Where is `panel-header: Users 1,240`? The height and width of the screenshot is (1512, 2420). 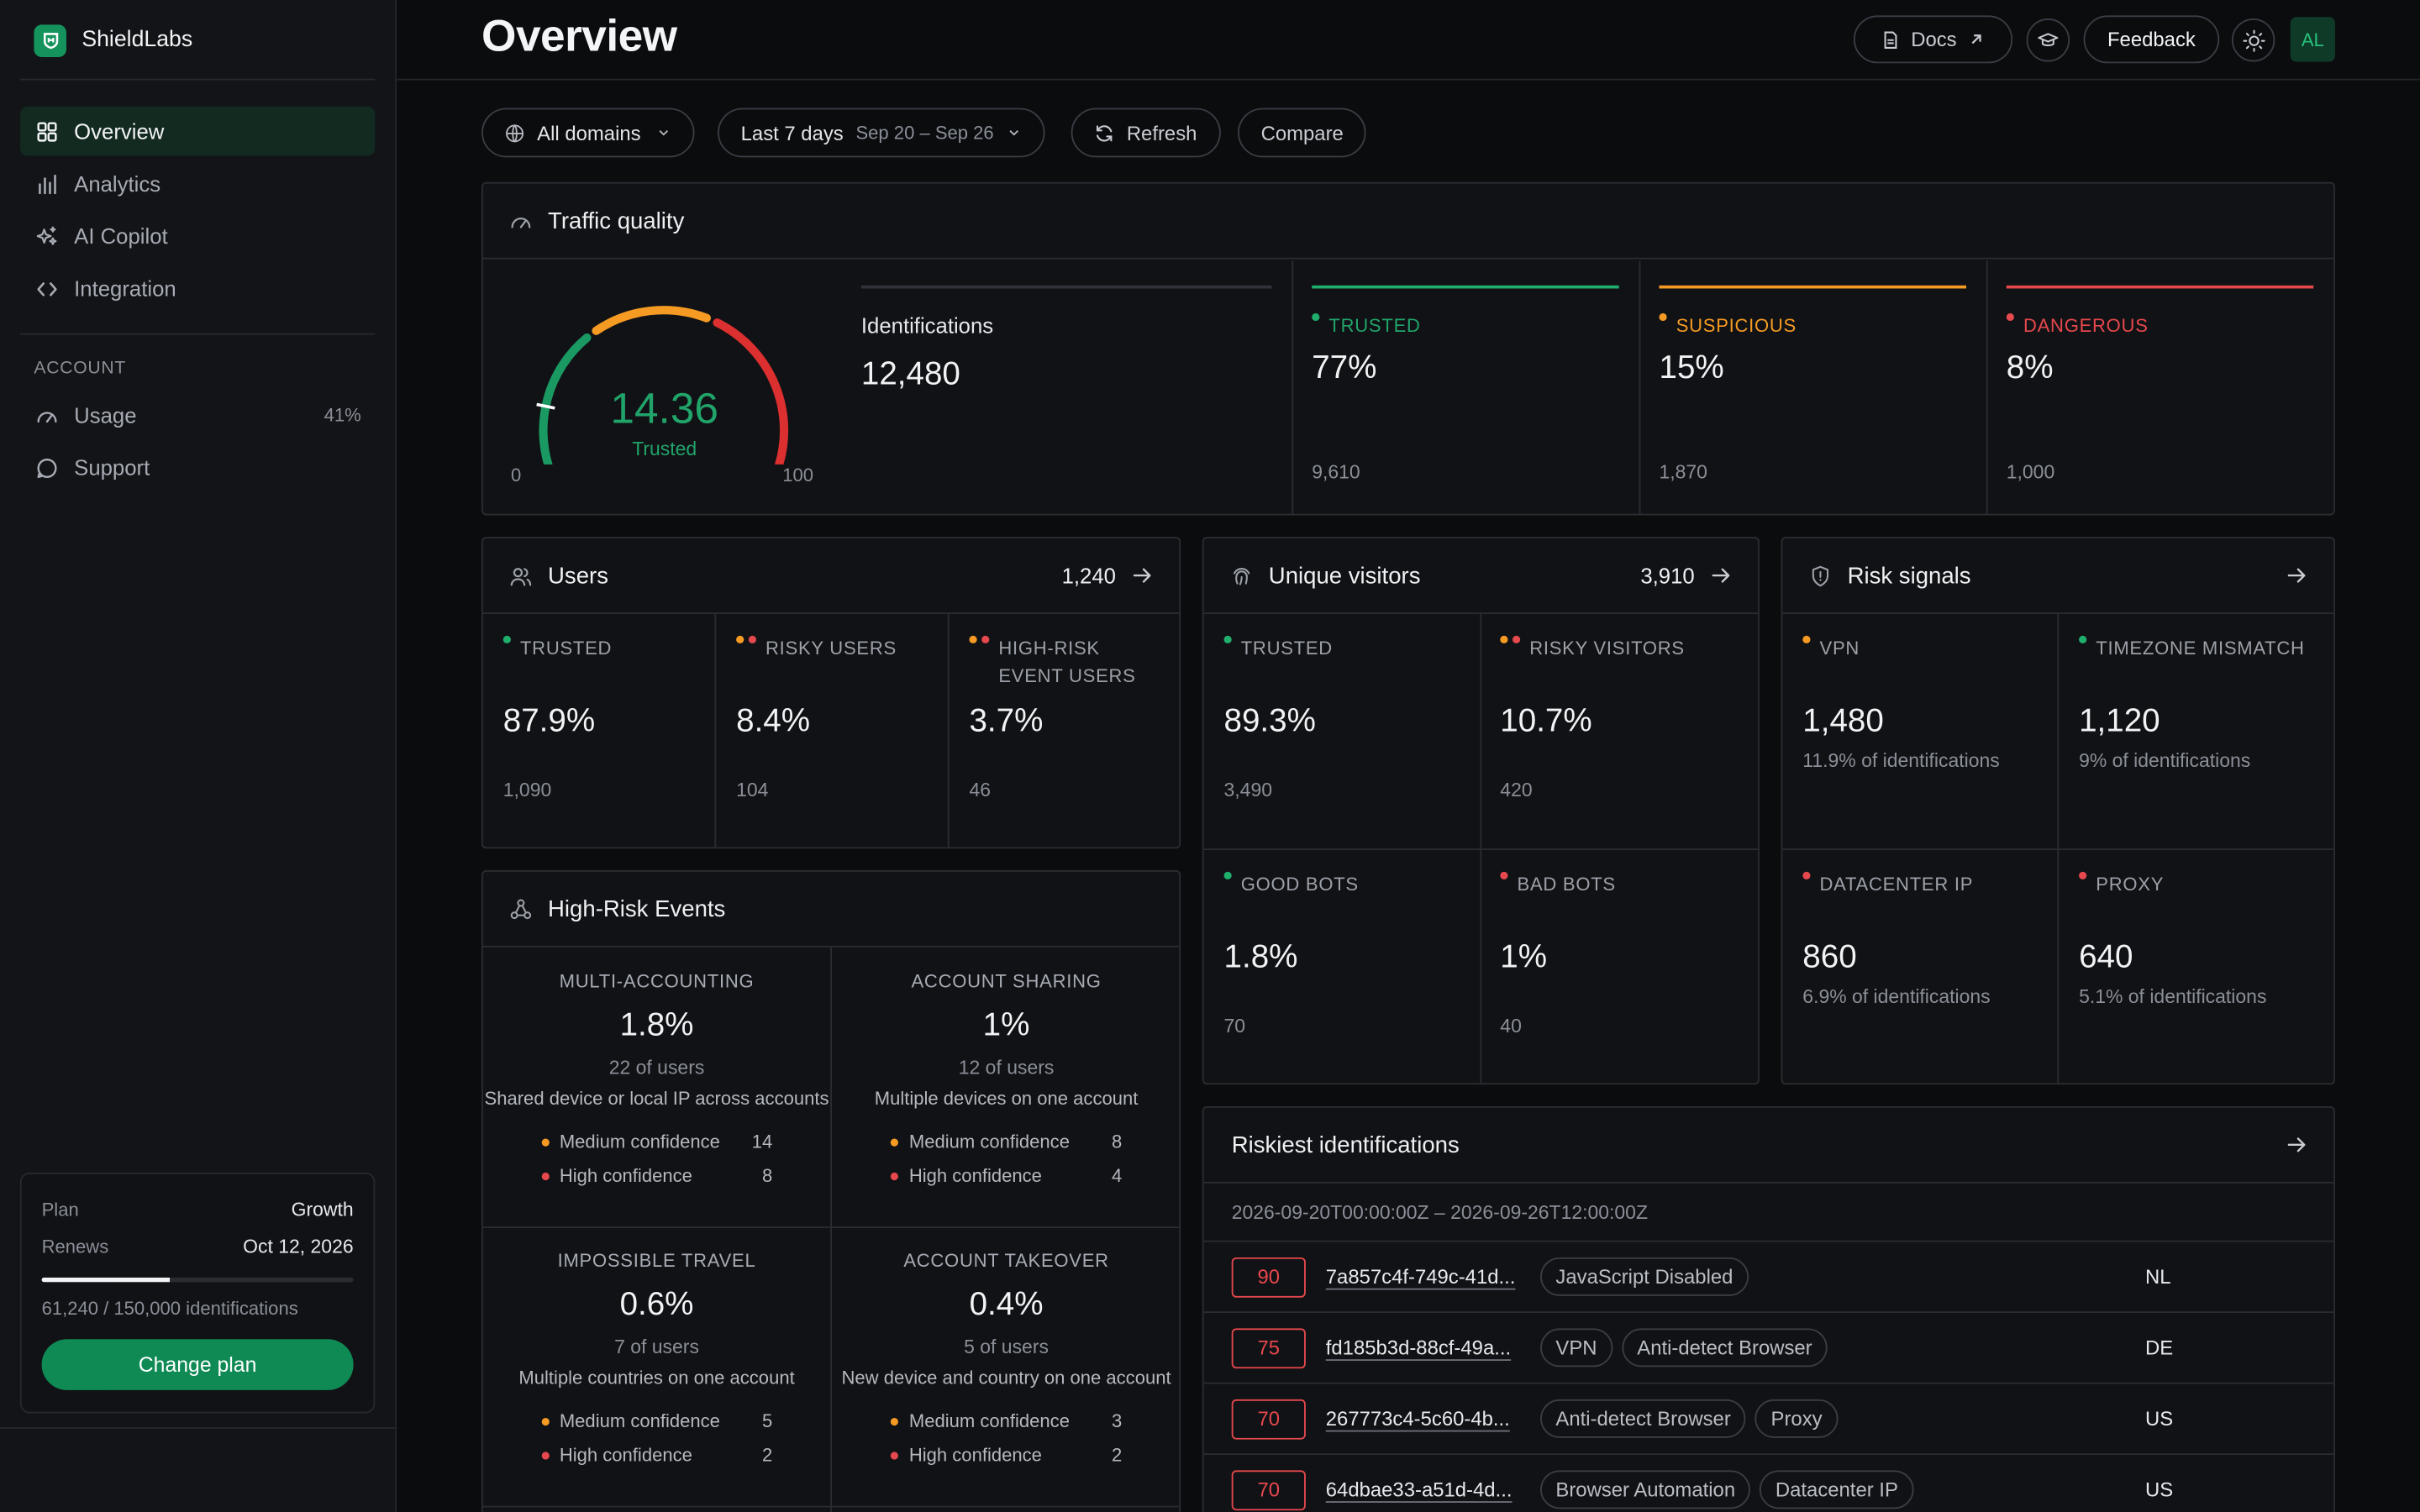 panel-header: Users 1,240 is located at coordinates (831, 576).